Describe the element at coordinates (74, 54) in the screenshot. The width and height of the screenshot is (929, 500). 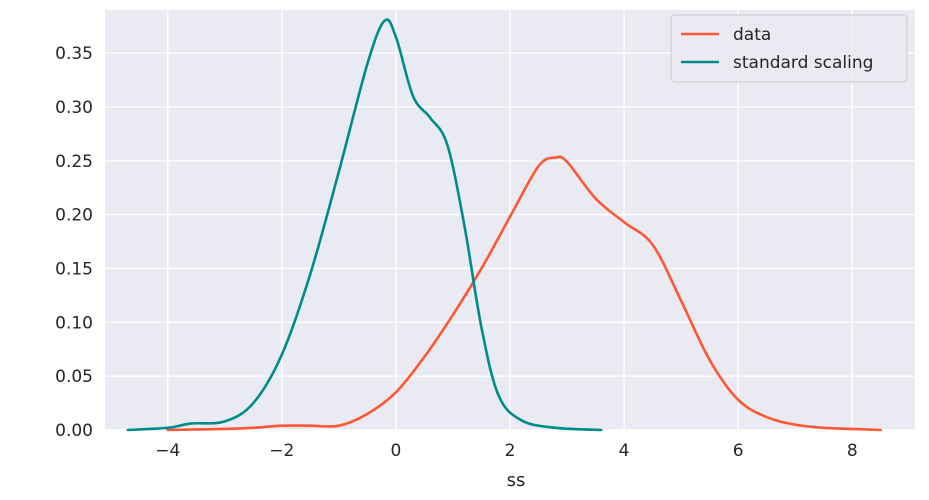
I see `y-tick-label: 0.35` at that location.